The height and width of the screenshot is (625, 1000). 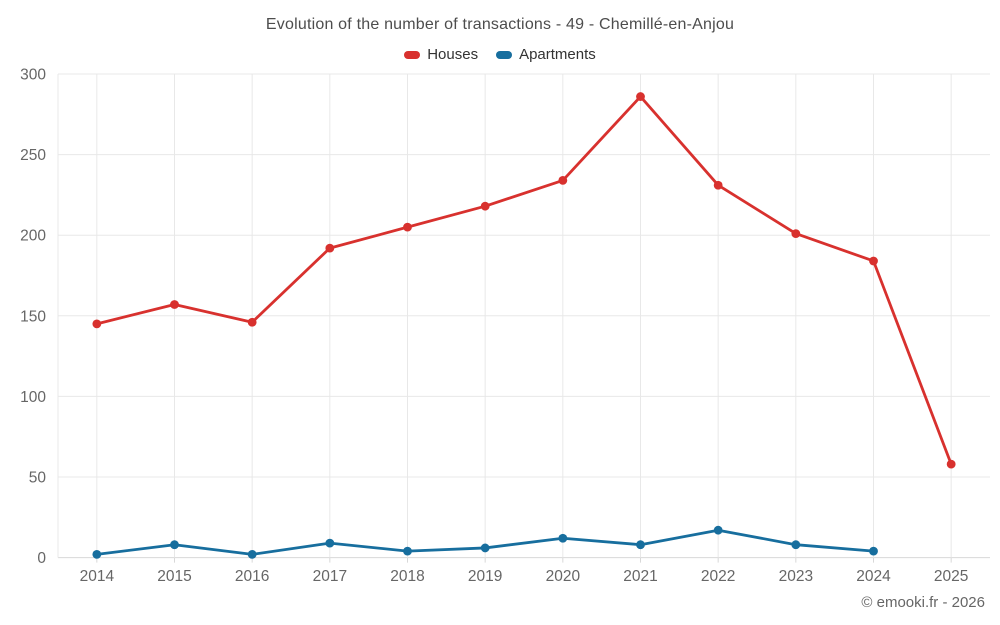 What do you see at coordinates (41, 558) in the screenshot?
I see `y-axis-tick-label: 0` at bounding box center [41, 558].